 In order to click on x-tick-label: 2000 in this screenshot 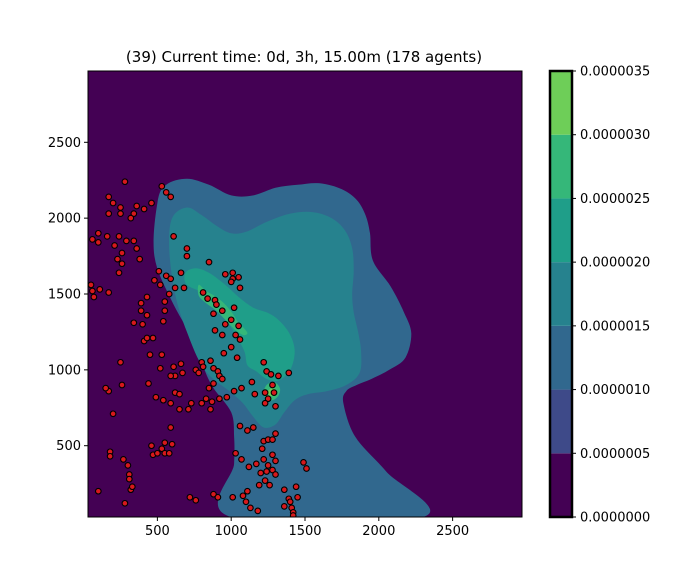, I will do `click(378, 531)`.